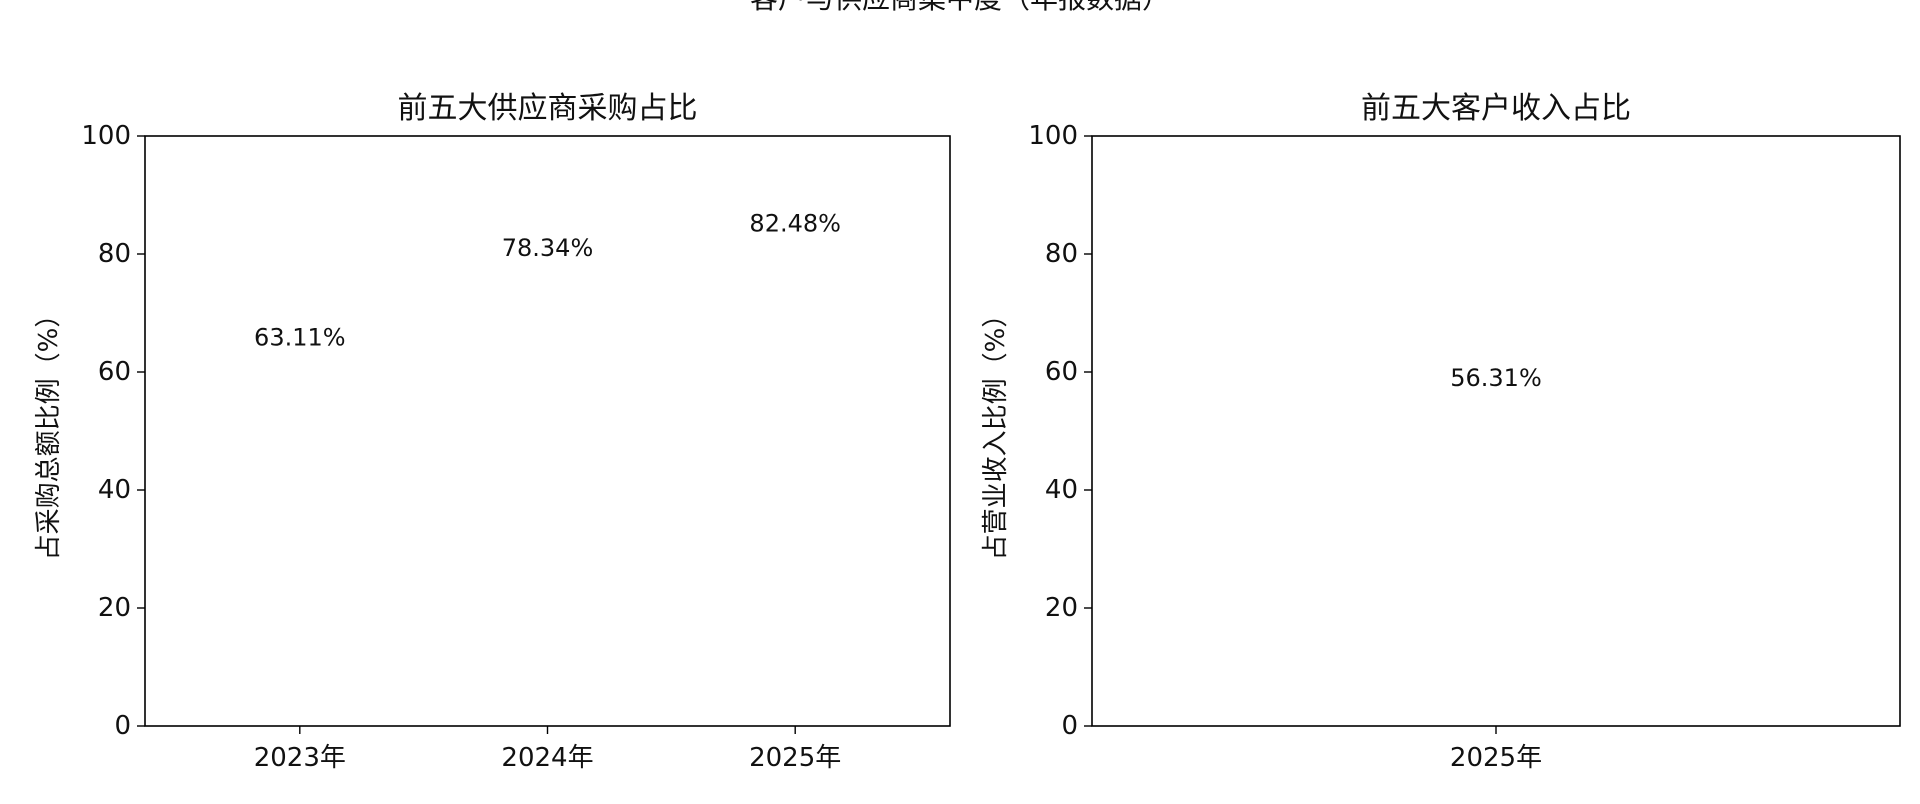  What do you see at coordinates (1496, 758) in the screenshot?
I see `x-tick-label-1: 2025年` at bounding box center [1496, 758].